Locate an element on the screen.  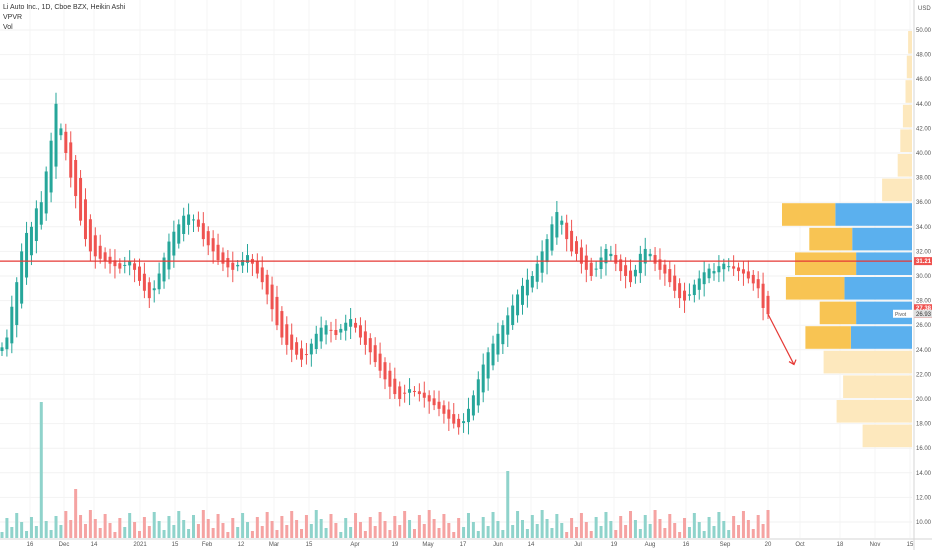
time-tick-label: 14 is located at coordinates (94, 545).